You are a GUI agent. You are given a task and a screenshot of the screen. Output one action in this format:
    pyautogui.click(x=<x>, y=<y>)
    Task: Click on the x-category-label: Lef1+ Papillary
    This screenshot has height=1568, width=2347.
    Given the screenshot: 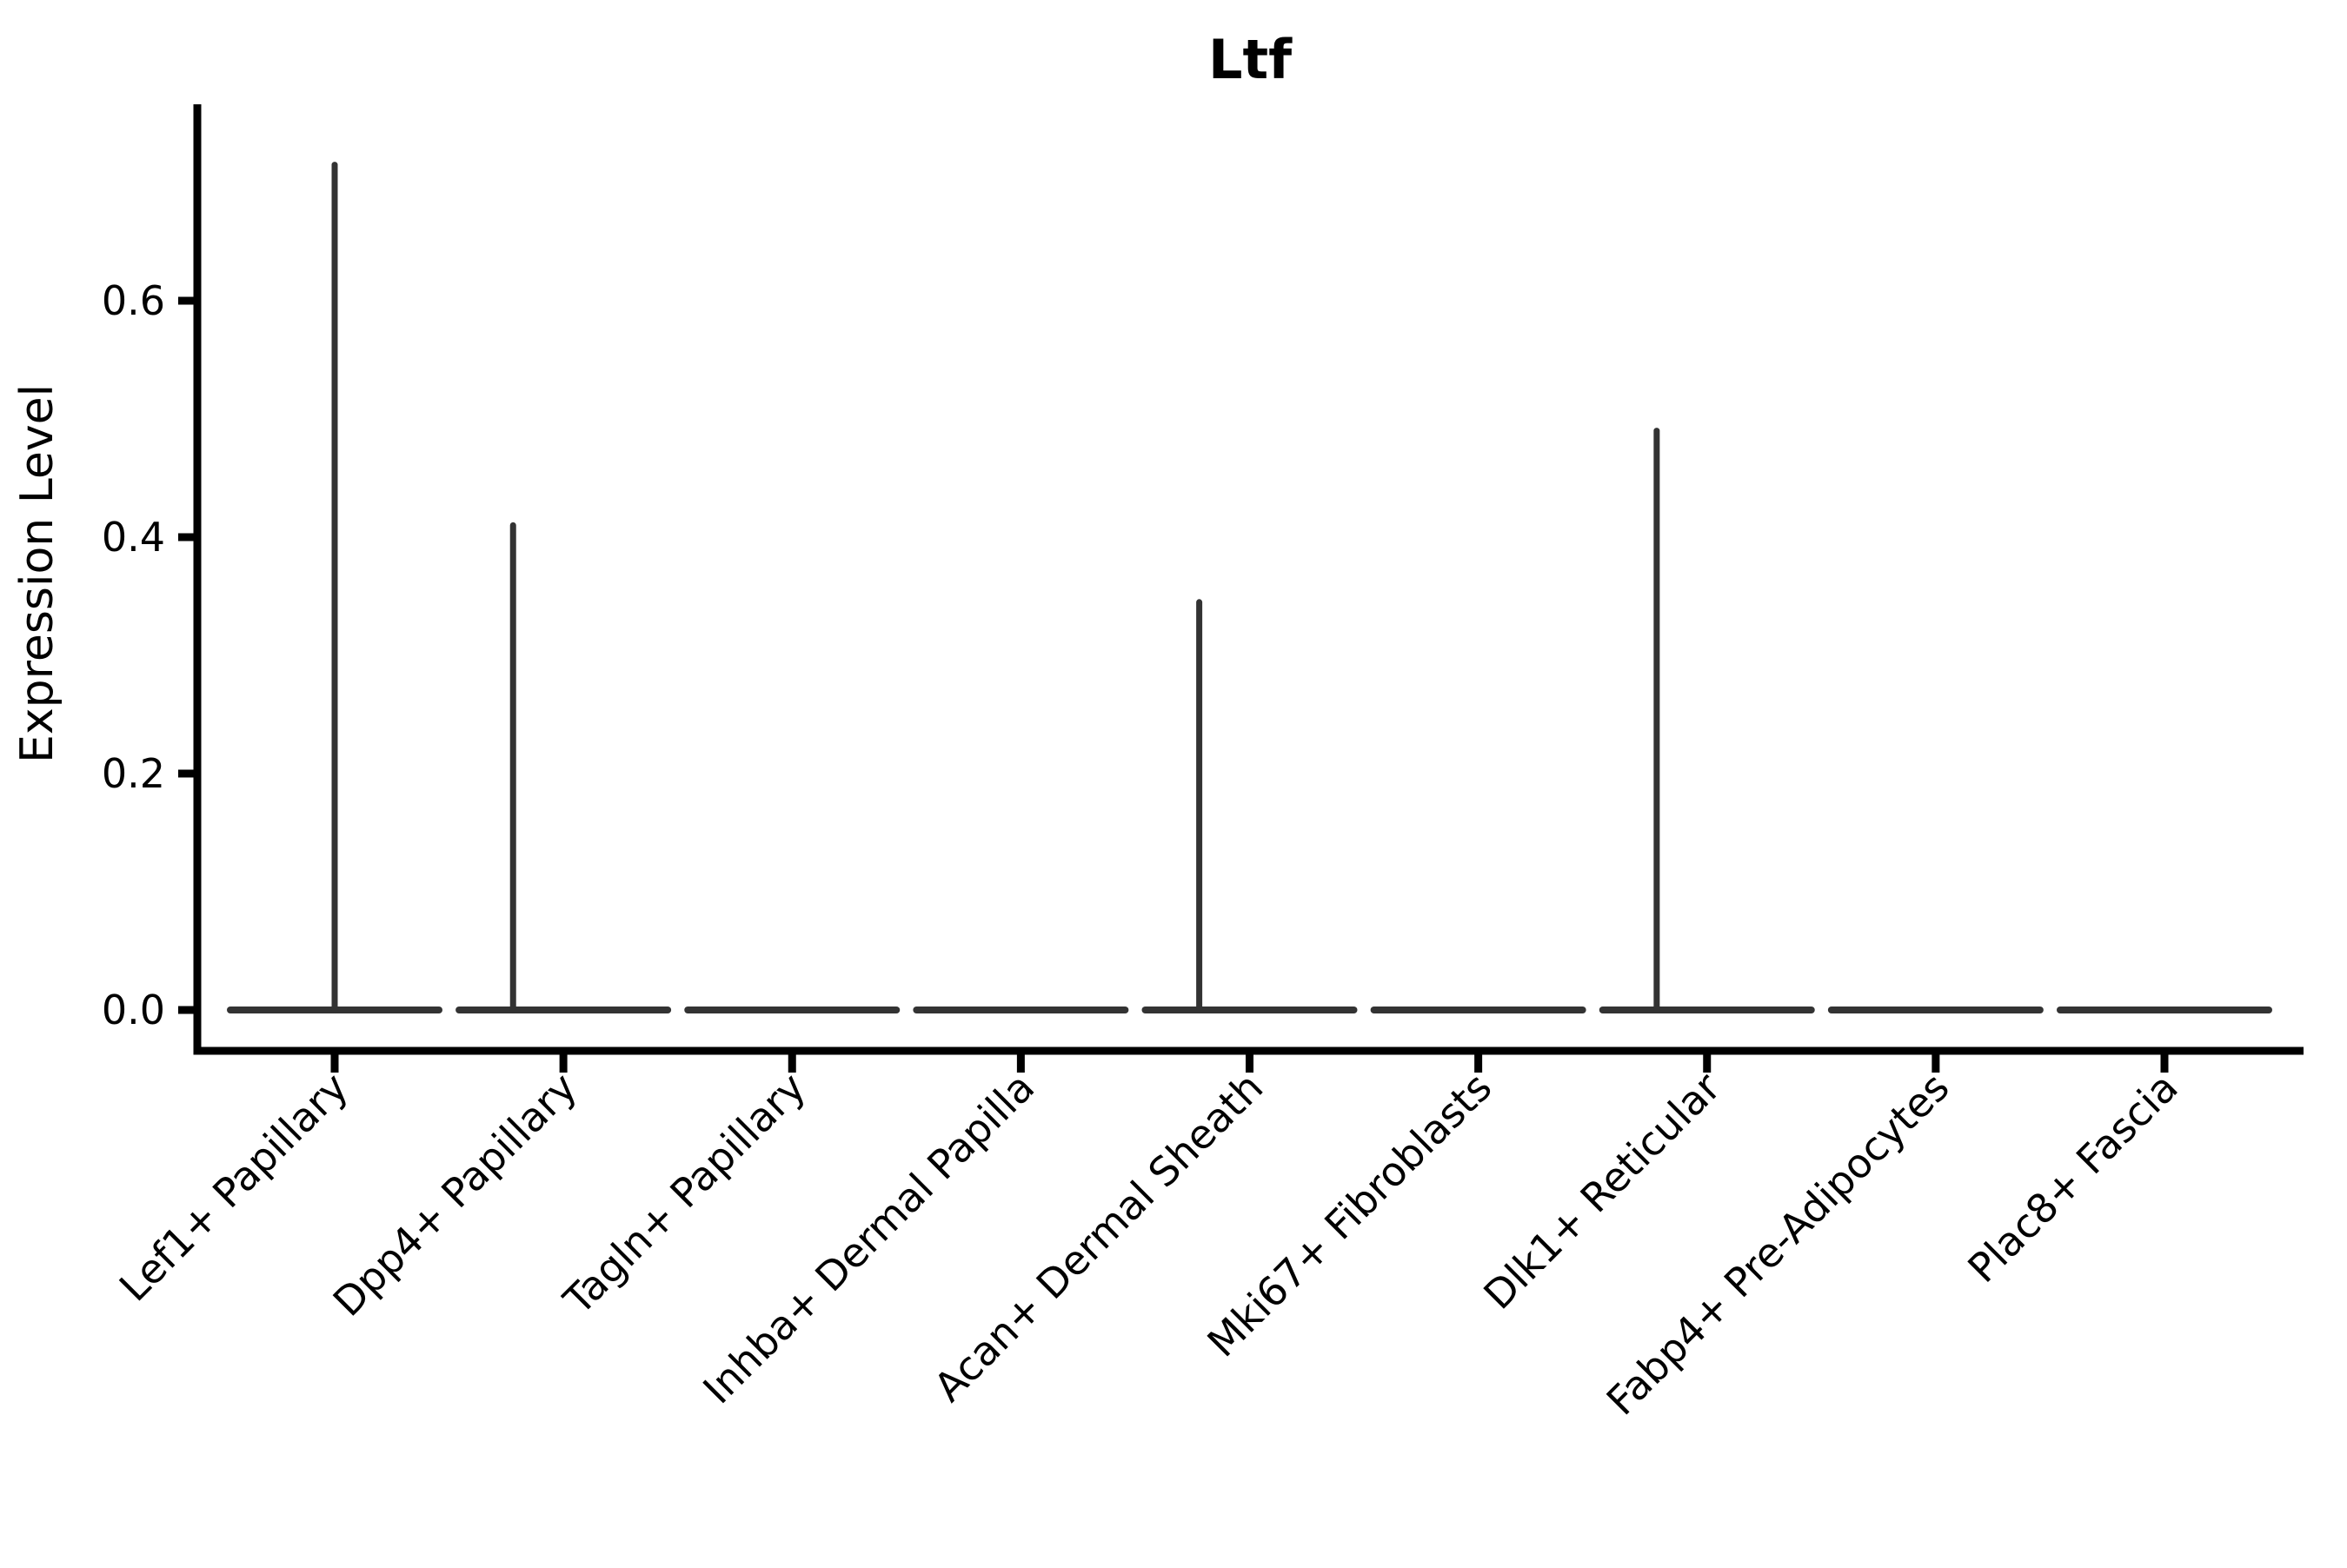 What is the action you would take?
    pyautogui.click(x=233, y=1187)
    